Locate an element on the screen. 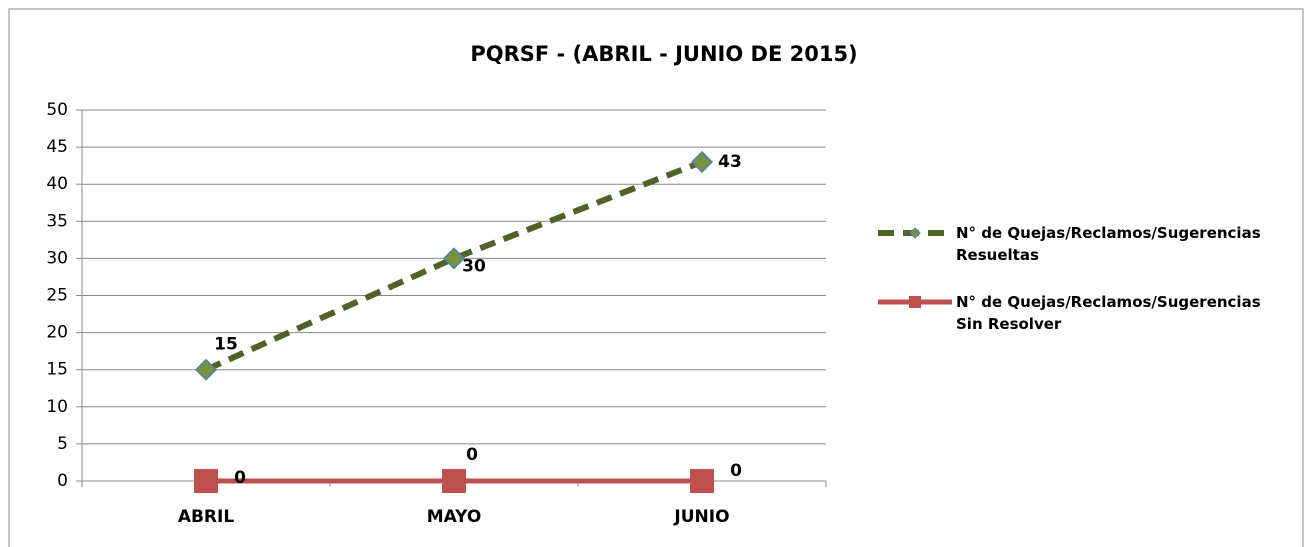 The width and height of the screenshot is (1312, 547). y-tick-label: 40 is located at coordinates (57, 184).